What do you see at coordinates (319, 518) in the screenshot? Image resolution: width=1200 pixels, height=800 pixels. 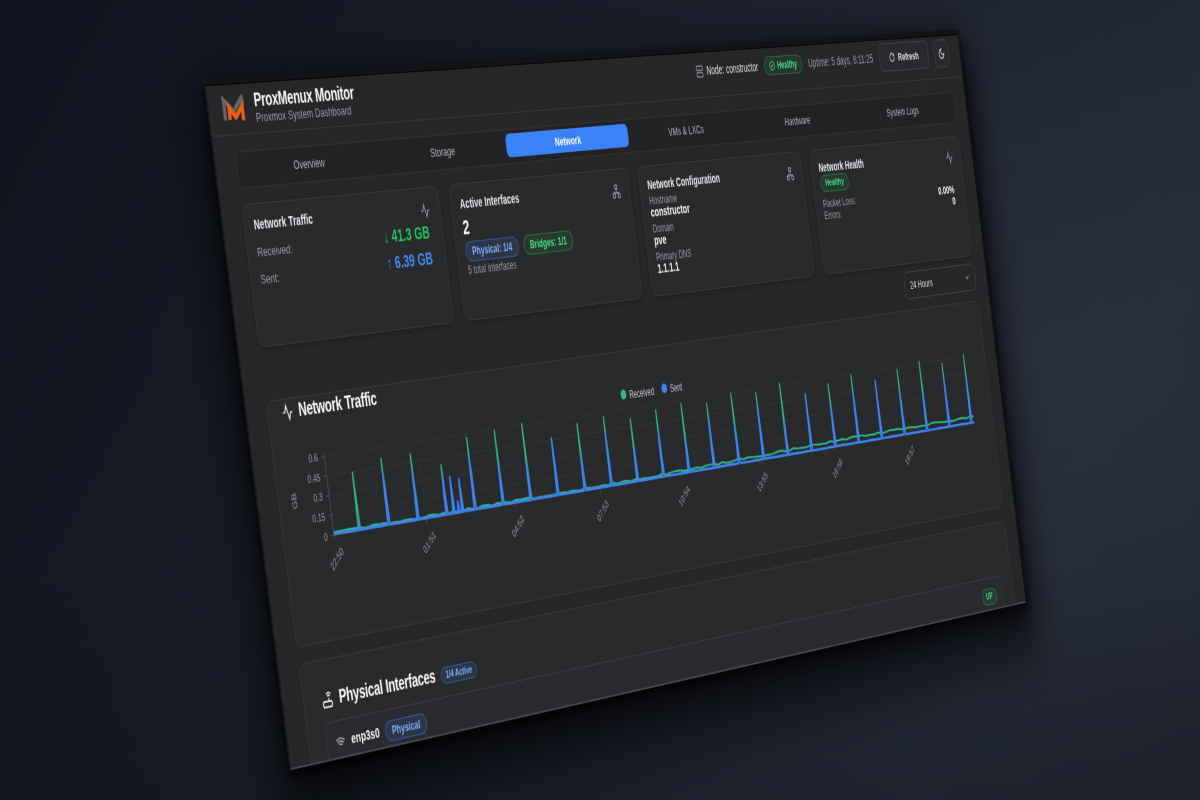 I see `svg-text: 0.15` at bounding box center [319, 518].